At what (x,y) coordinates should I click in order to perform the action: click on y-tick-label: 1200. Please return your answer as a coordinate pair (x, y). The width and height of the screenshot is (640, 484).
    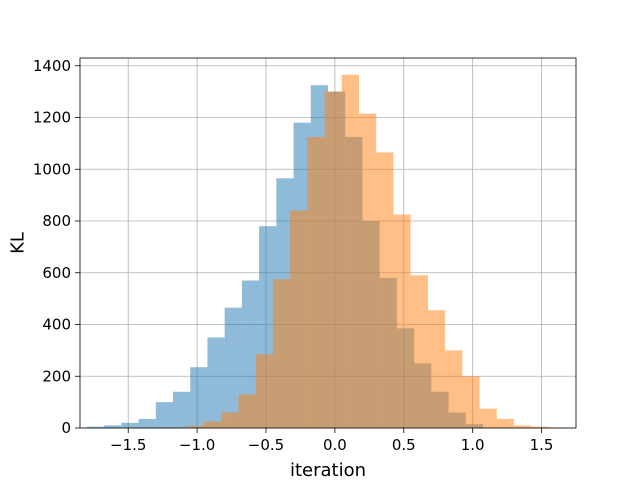
    Looking at the image, I should click on (52, 118).